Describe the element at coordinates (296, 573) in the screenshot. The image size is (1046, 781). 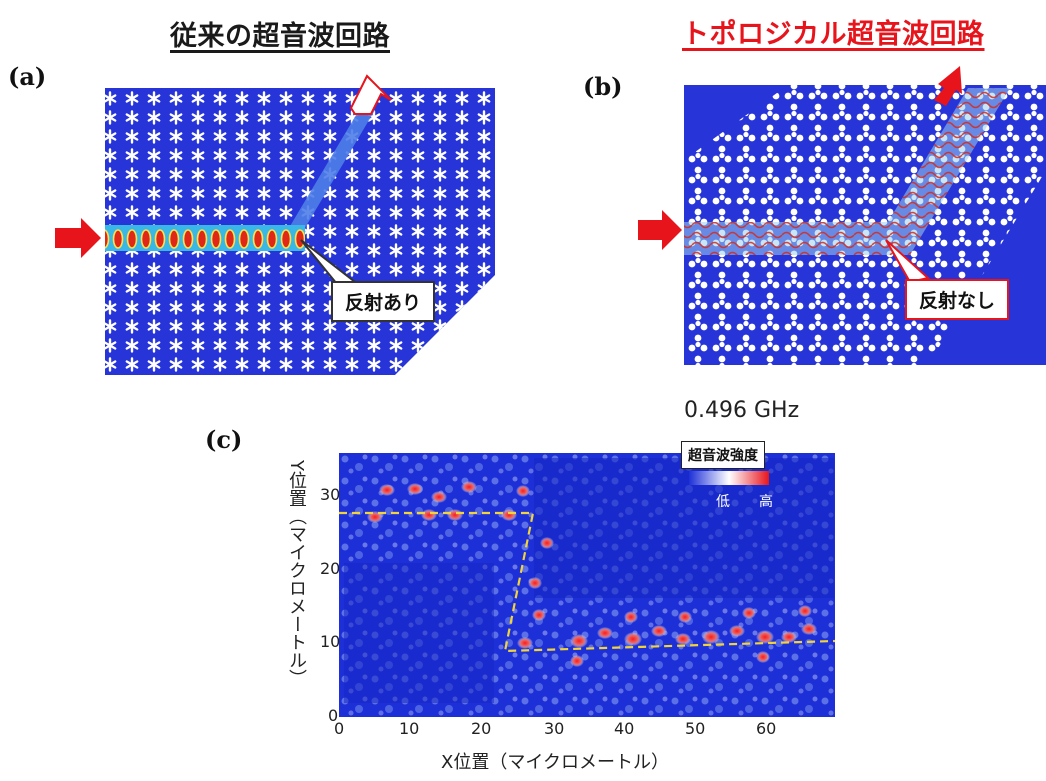
I see `y-axis-title: Y位置（マイクロメートル）` at that location.